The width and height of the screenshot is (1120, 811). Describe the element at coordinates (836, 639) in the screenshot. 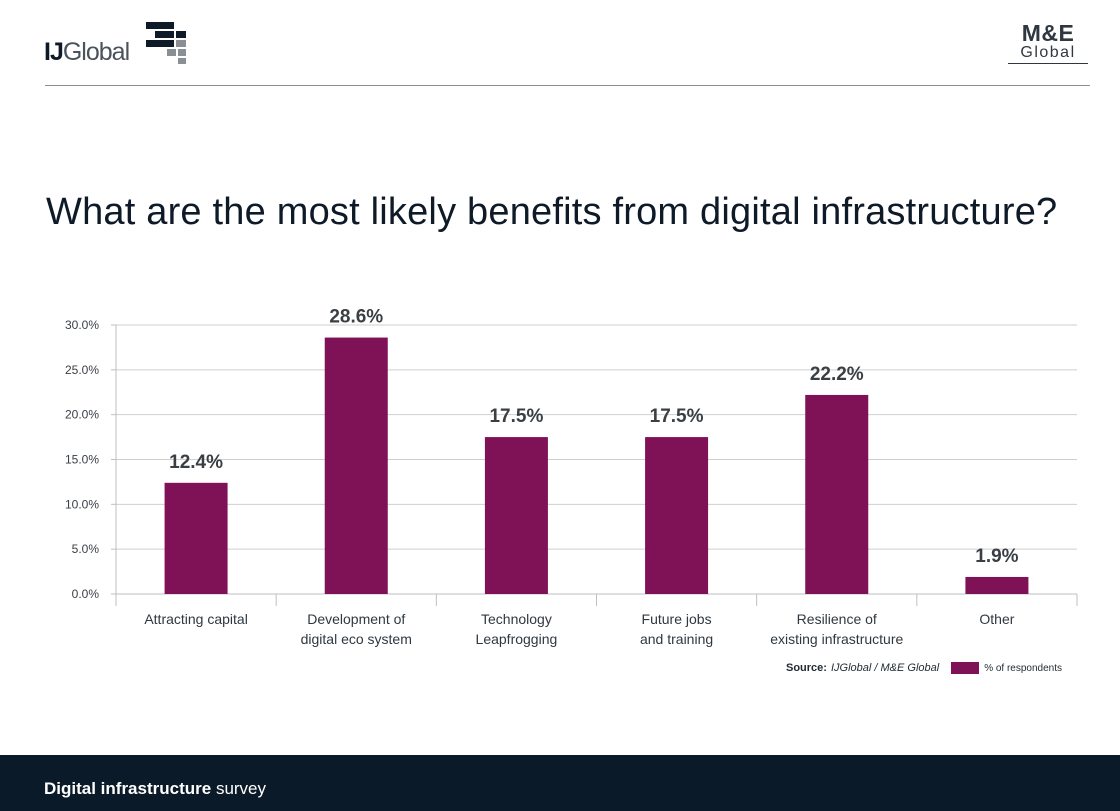

I see `x-category-label: existing infrastructure` at that location.